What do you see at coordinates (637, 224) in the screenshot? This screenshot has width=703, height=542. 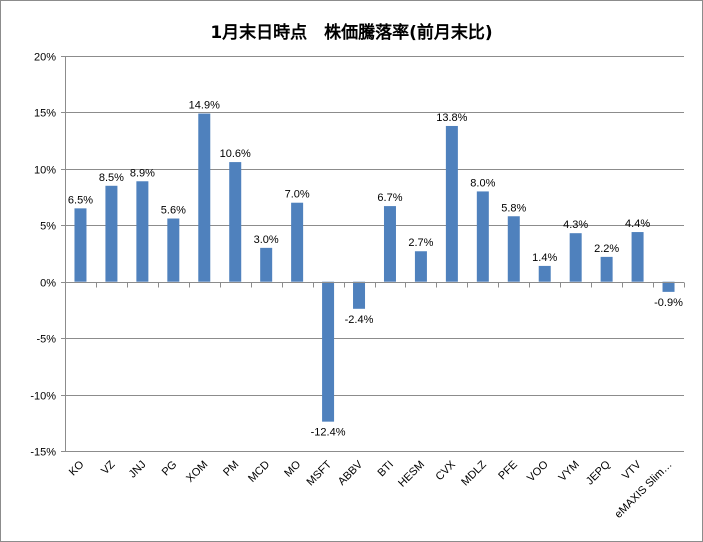 I see `data-label: 4.4%` at bounding box center [637, 224].